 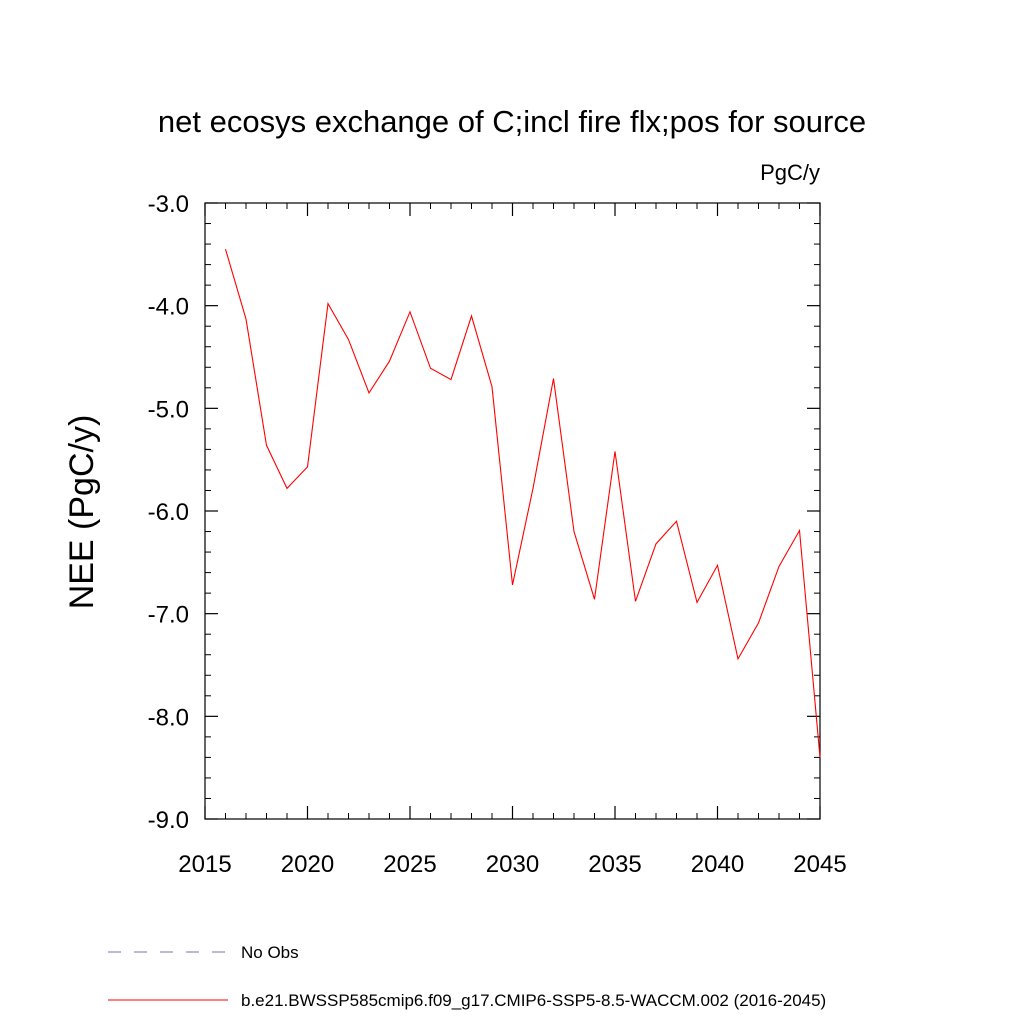 I want to click on units-label: PgC/y, so click(x=790, y=172).